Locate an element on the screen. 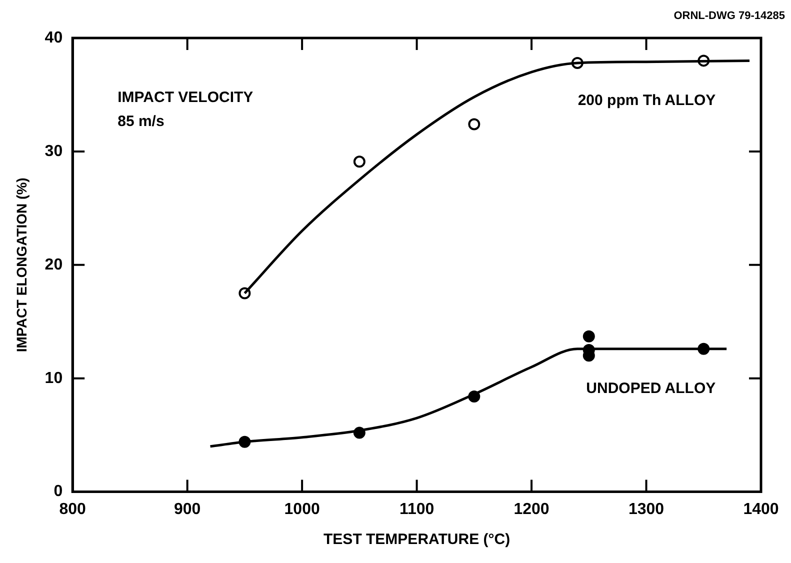  y-tick-label: 40 is located at coordinates (53, 37).